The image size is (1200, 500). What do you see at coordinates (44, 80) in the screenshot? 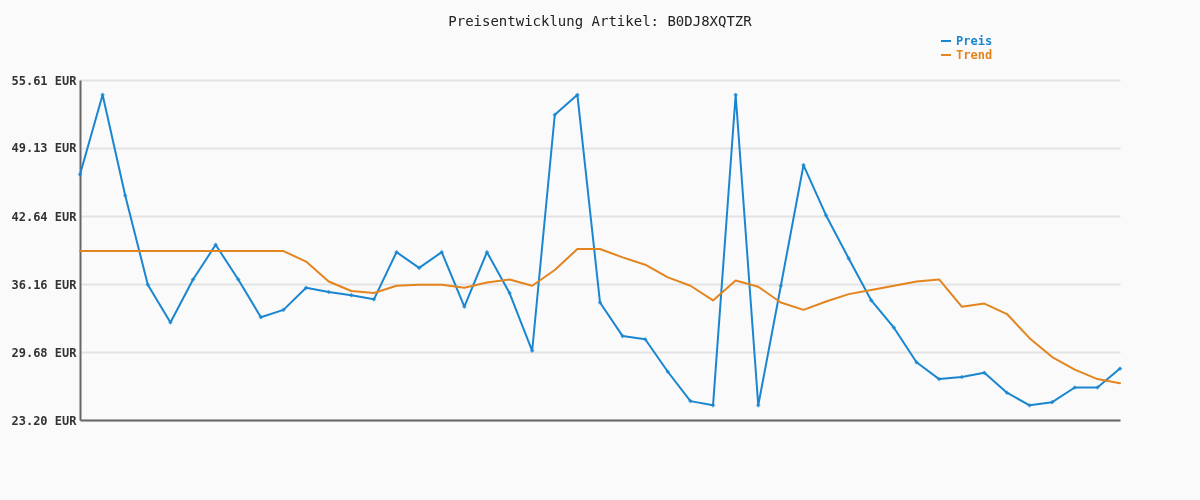
I see `y-tick-label: 55.61 EUR` at bounding box center [44, 80].